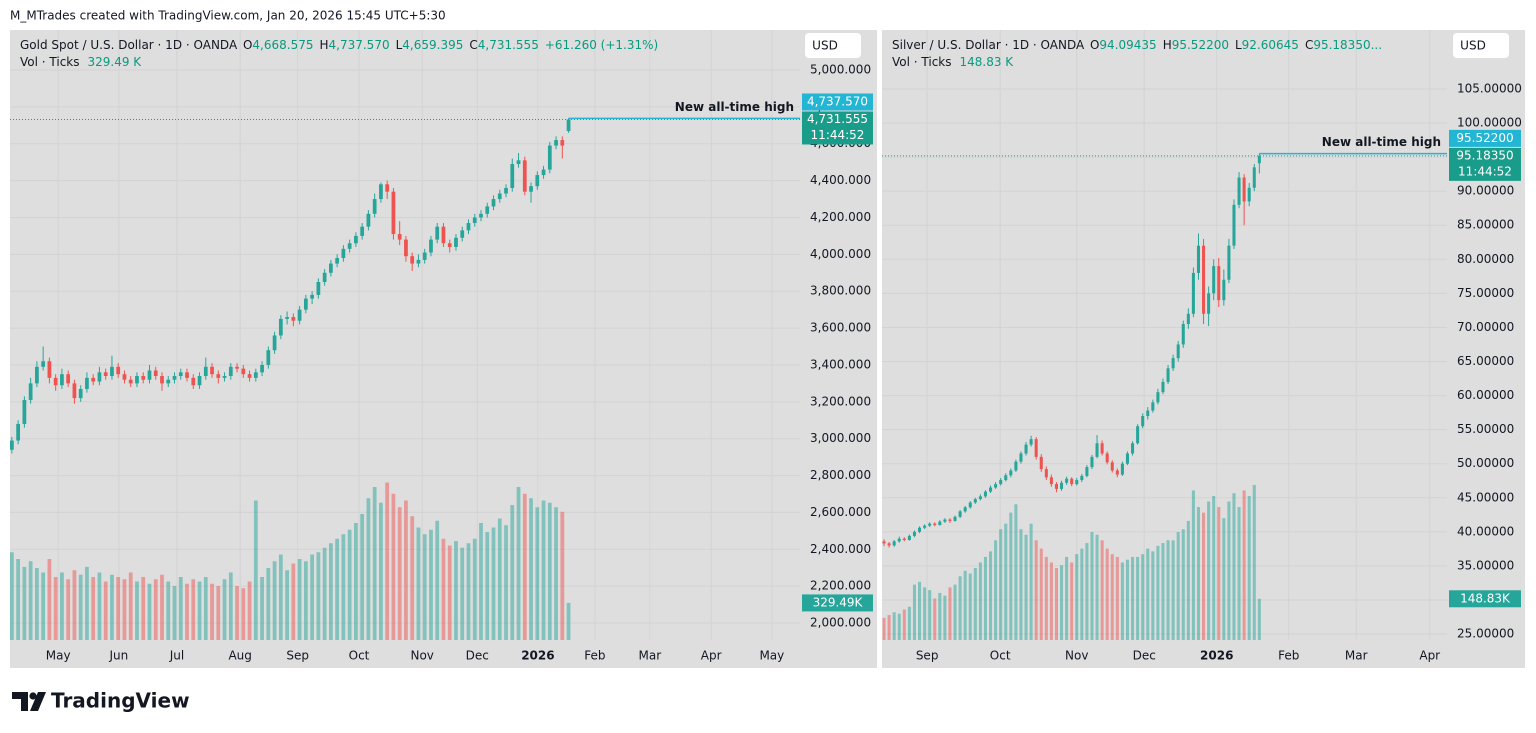 The width and height of the screenshot is (1536, 733). What do you see at coordinates (840, 475) in the screenshot?
I see `y-tick-label: 2,800.000` at bounding box center [840, 475].